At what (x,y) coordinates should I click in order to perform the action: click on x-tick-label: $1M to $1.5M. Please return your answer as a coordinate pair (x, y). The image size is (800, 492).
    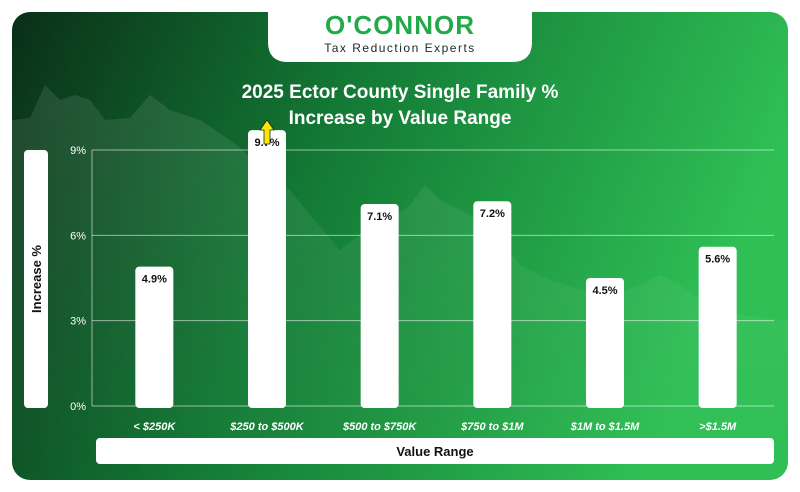
    Looking at the image, I should click on (605, 427).